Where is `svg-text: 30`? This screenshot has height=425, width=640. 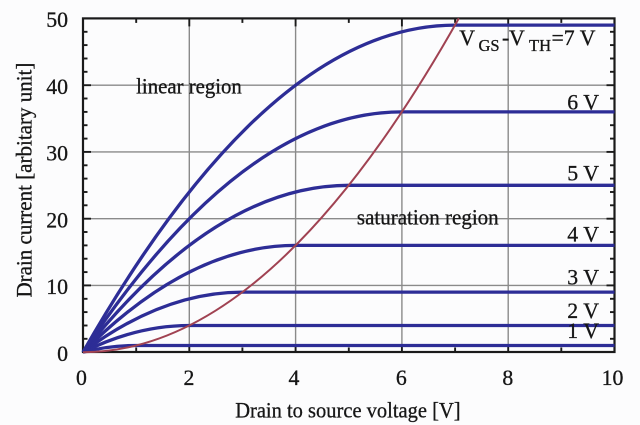 svg-text: 30 is located at coordinates (57, 154).